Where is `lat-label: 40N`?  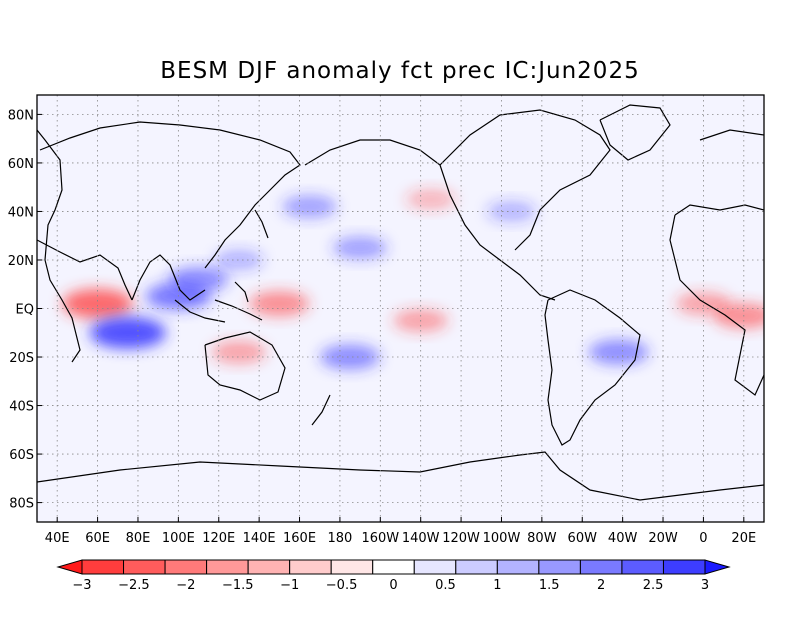 lat-label: 40N is located at coordinates (21, 212).